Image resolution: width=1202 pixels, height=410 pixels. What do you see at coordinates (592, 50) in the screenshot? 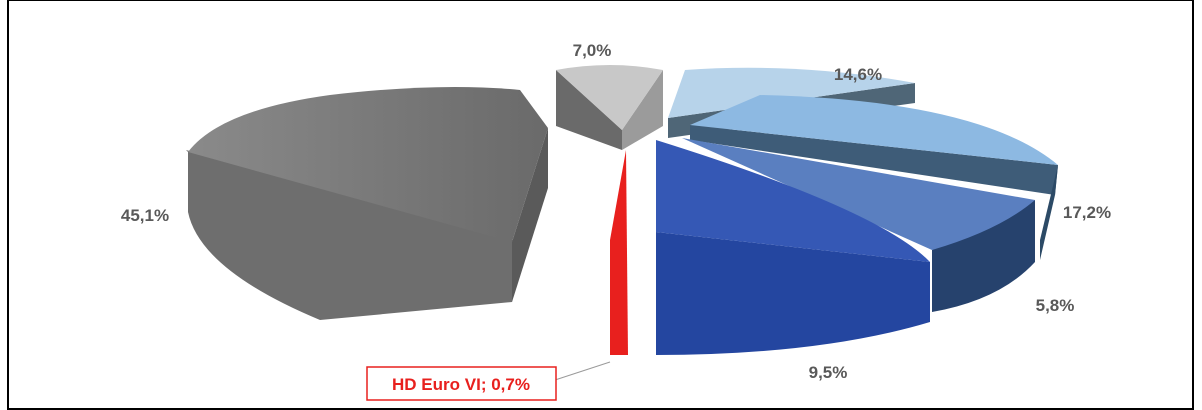
I see `data-label-7-0: 7,0%` at bounding box center [592, 50].